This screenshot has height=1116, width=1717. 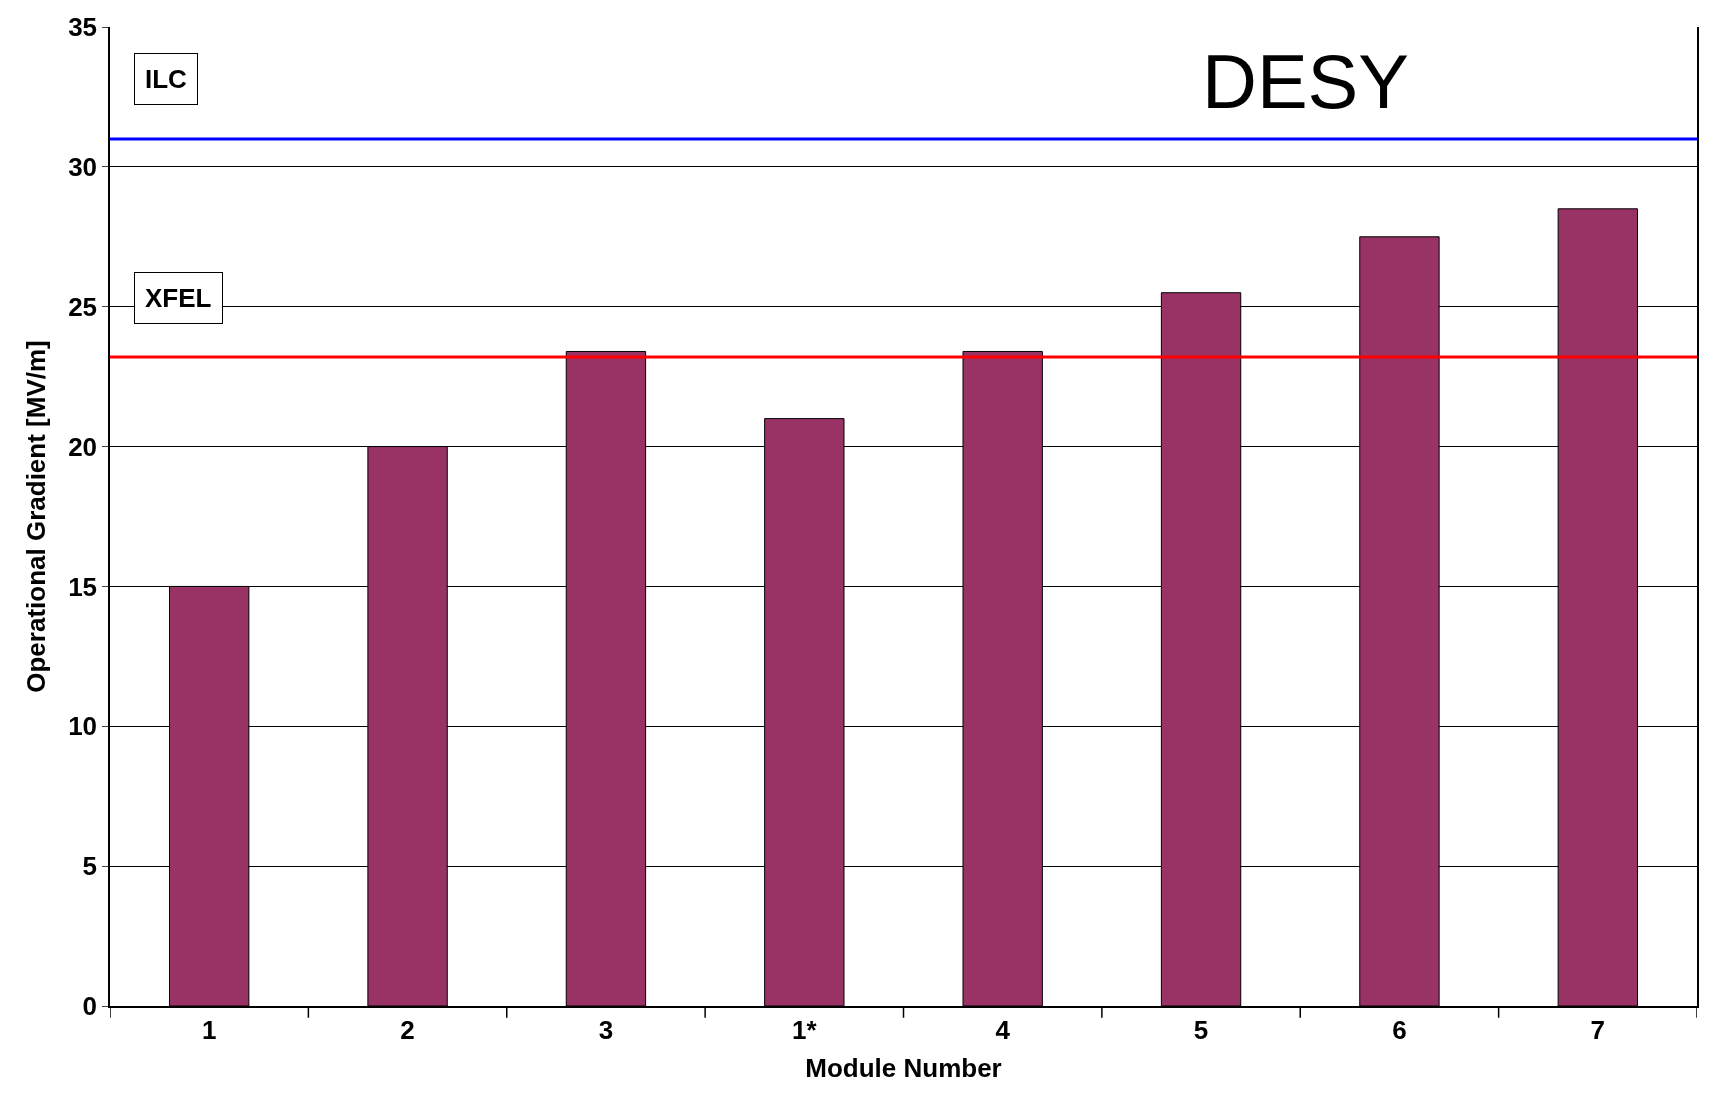 I want to click on x-axis-title: Module Number, so click(x=903, y=1068).